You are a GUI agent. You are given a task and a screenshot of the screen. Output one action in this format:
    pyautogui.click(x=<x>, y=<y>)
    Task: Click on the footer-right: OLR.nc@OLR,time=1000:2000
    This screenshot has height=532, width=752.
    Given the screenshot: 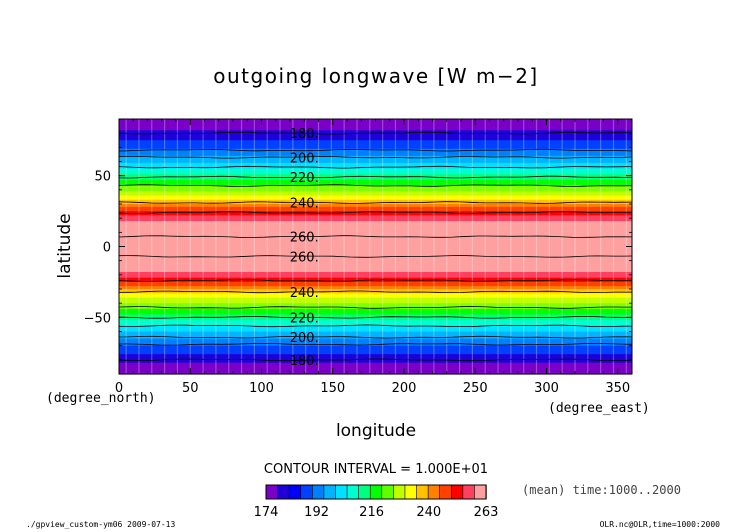 What is the action you would take?
    pyautogui.click(x=660, y=524)
    